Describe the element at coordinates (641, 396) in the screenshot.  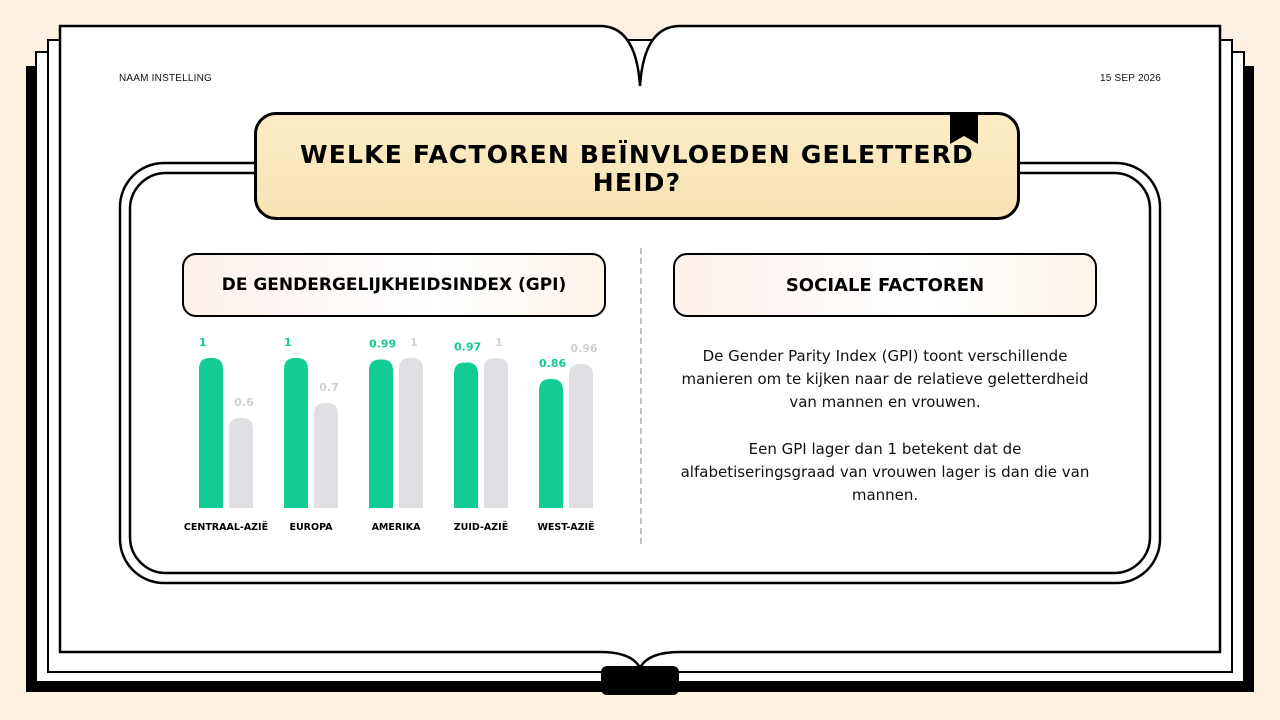
I see `panel-divider` at that location.